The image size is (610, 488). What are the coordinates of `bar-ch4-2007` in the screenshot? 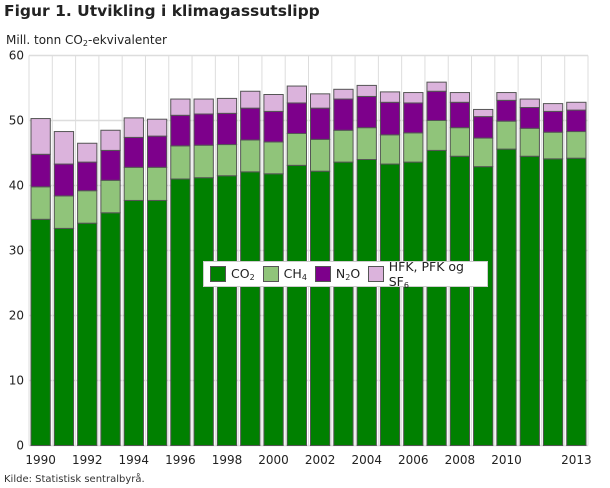 It's located at (436, 135).